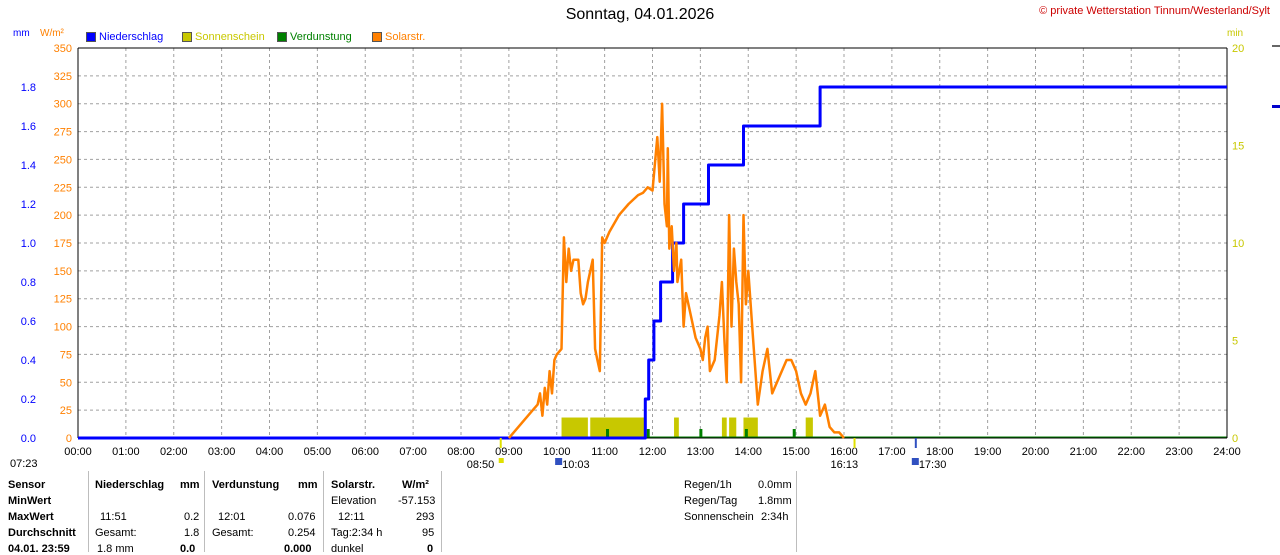 This screenshot has width=1280, height=555. I want to click on x-tick-label: 17:00, so click(892, 452).